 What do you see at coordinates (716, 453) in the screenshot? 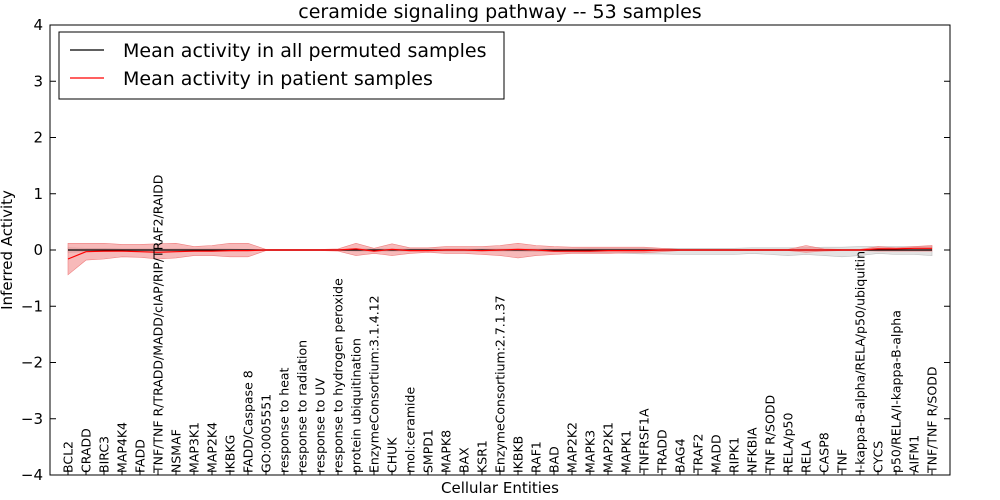
I see `xtick-label-36: MADD` at bounding box center [716, 453].